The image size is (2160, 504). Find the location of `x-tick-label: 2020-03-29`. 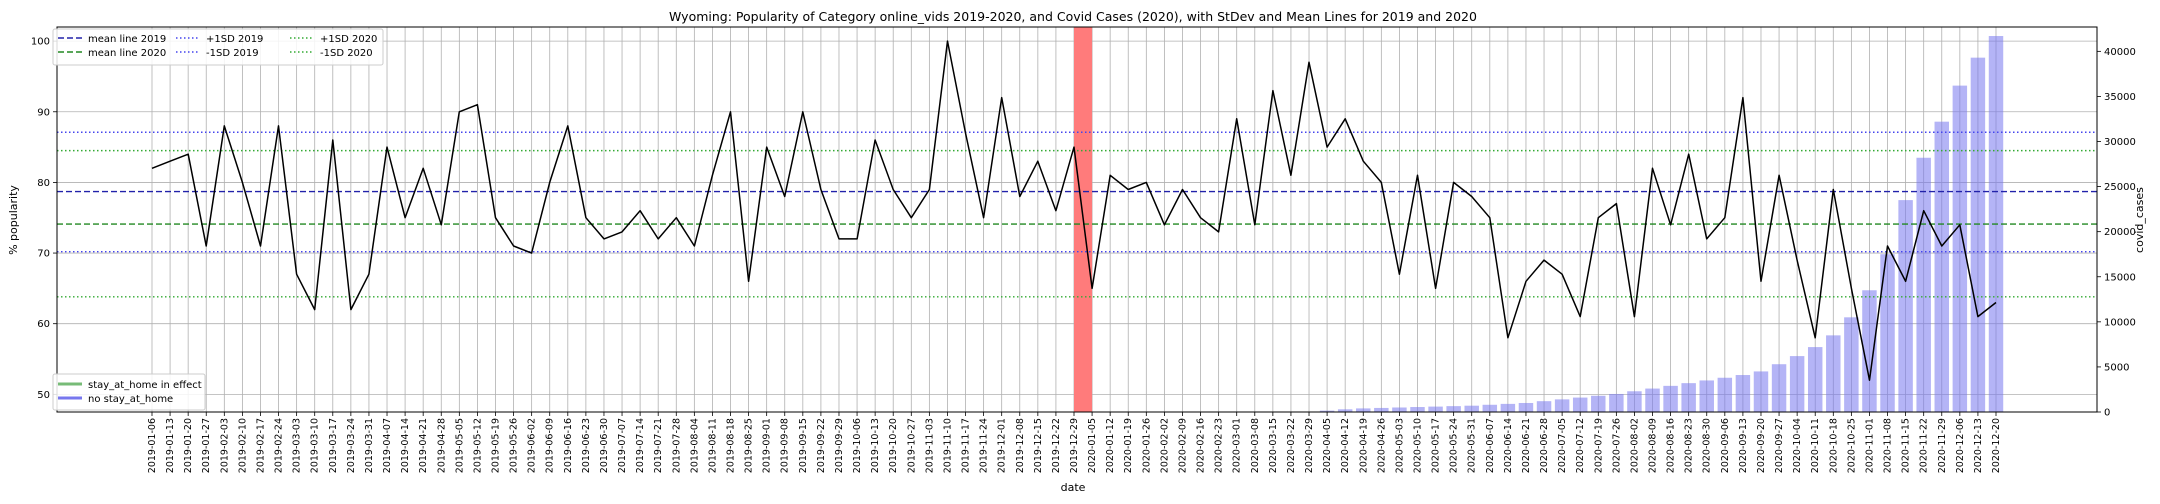

x-tick-label: 2020-03-29 is located at coordinates (1309, 445).